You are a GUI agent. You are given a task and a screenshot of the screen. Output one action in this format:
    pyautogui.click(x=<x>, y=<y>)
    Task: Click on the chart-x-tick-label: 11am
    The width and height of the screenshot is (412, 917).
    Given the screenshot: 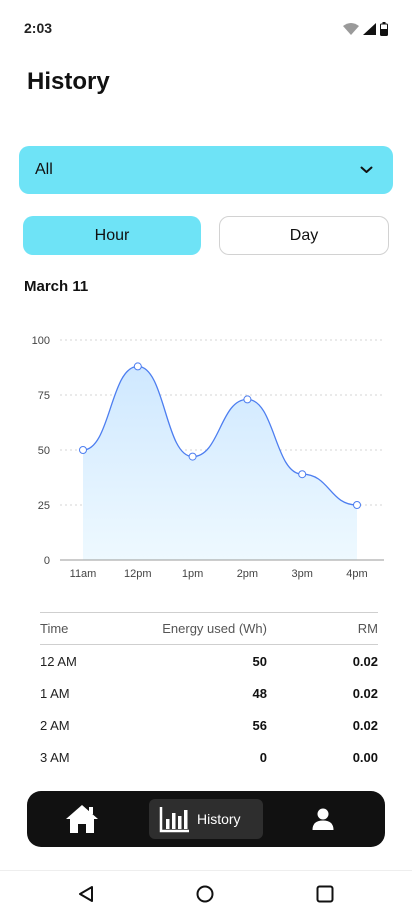 What is the action you would take?
    pyautogui.click(x=83, y=574)
    